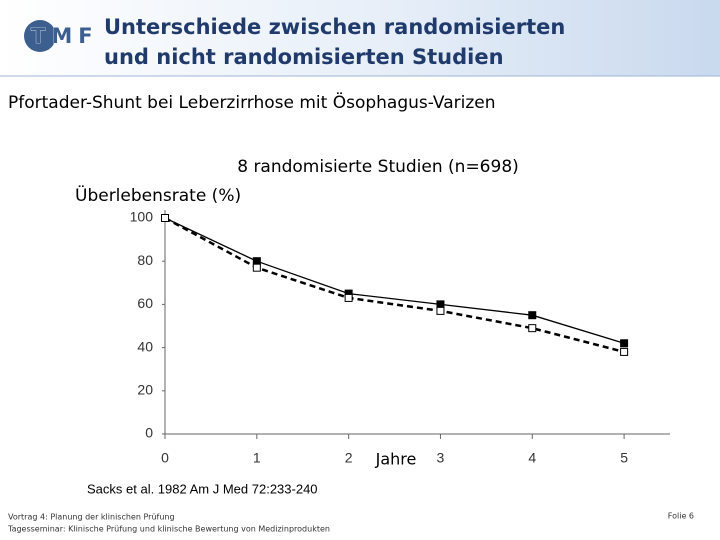 The width and height of the screenshot is (720, 540). Describe the element at coordinates (145, 346) in the screenshot. I see `y-tick-label: 40` at that location.